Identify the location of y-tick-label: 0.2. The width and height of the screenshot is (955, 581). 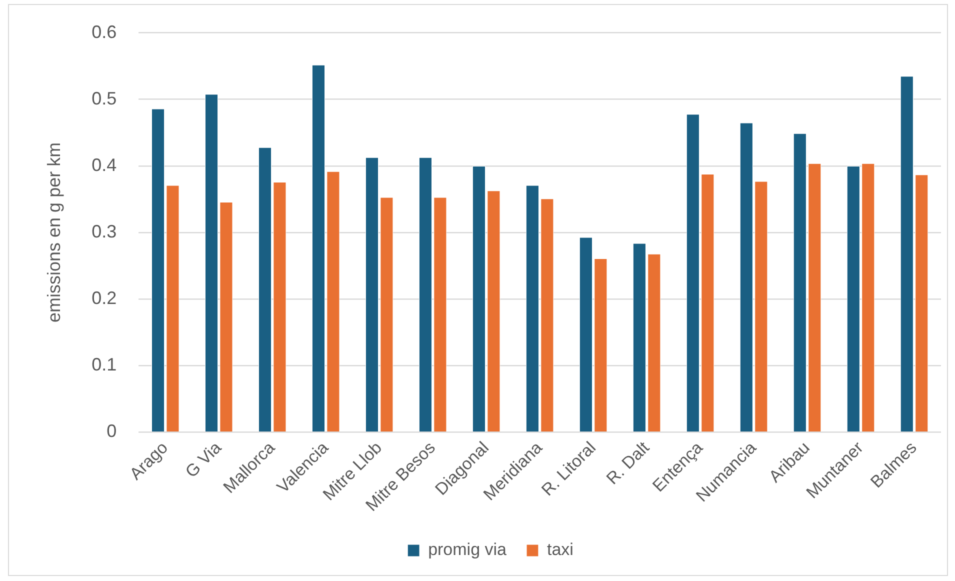
(104, 298).